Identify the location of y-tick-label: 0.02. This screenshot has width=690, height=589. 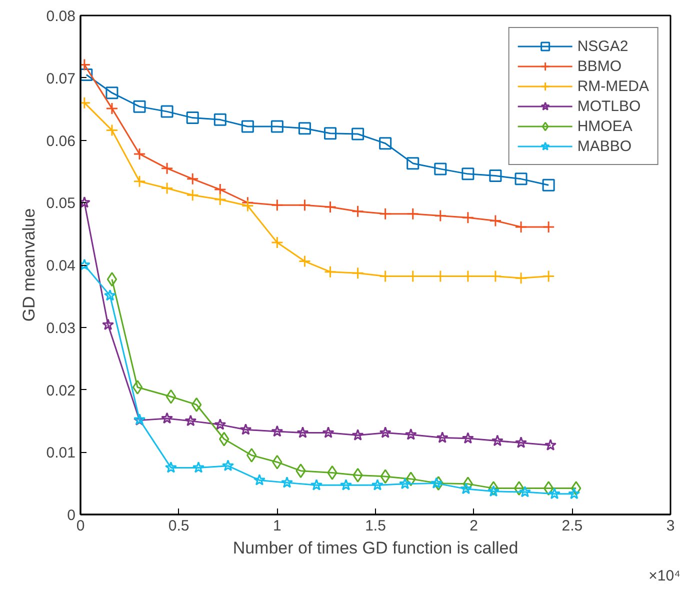
(61, 391).